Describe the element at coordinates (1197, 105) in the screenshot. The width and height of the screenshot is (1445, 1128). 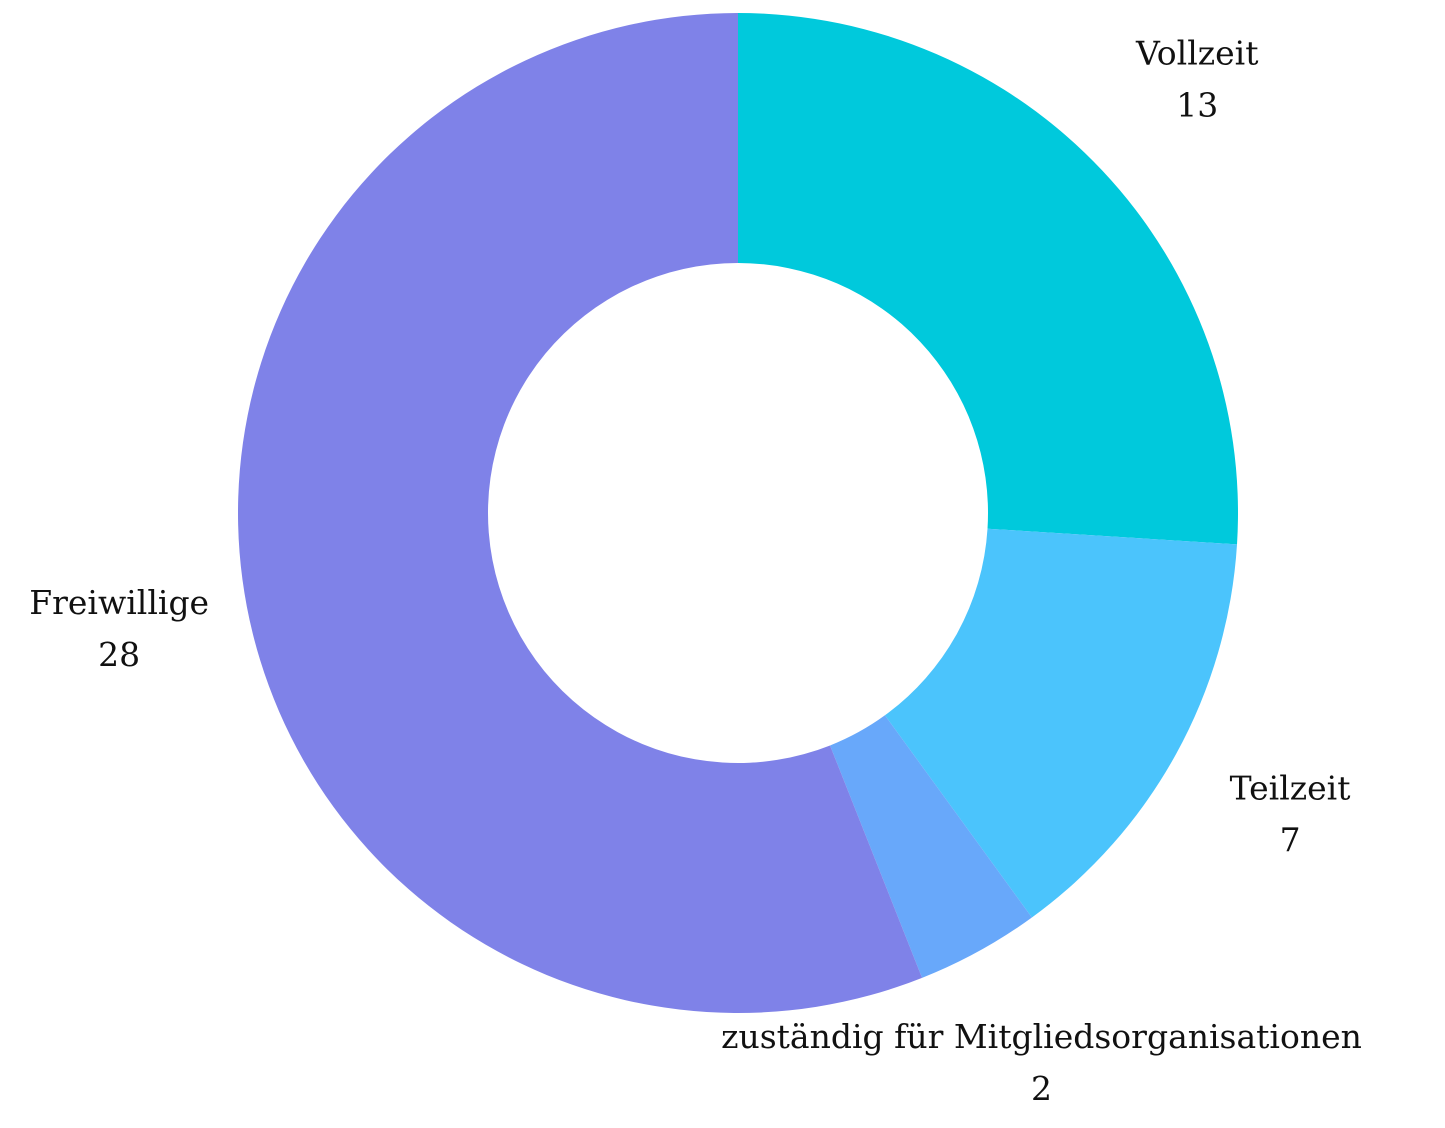
I see `slice-value: 13` at that location.